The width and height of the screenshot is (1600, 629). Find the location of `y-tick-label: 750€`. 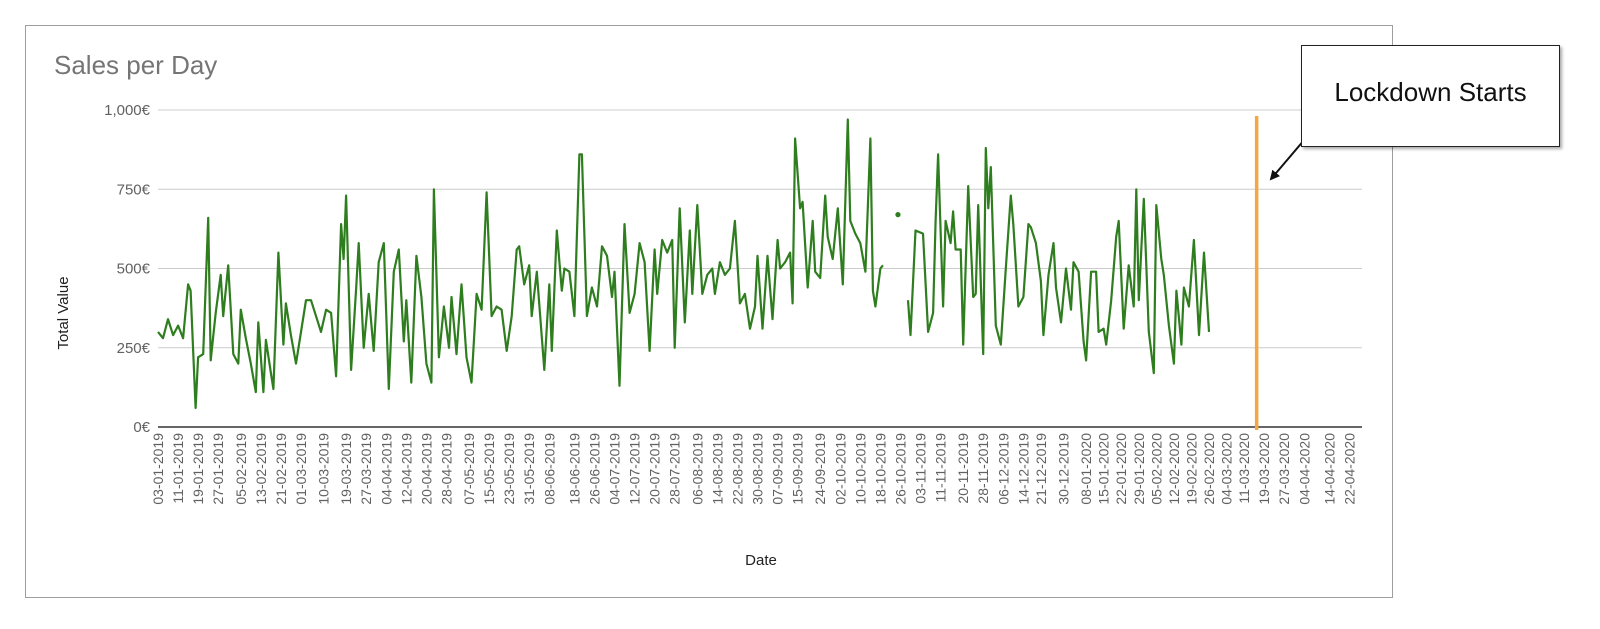

y-tick-label: 750€ is located at coordinates (134, 189).